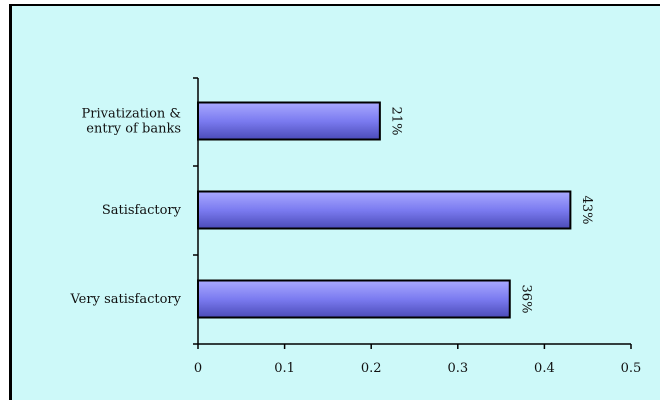  What do you see at coordinates (198, 368) in the screenshot?
I see `x-tick-label-0: 0` at bounding box center [198, 368].